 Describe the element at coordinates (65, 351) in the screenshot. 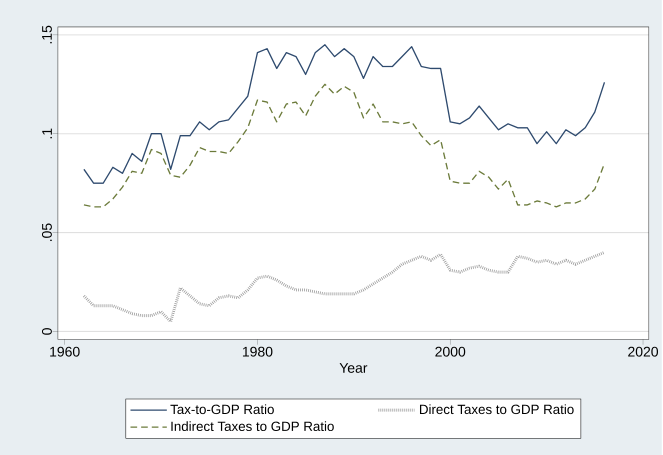

I see `x-tick-label: 1960` at that location.